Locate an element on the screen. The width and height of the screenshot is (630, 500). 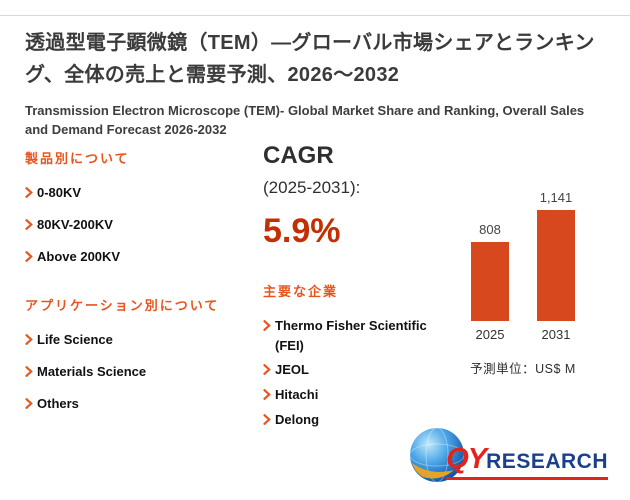
bar-category-label: 2025 is located at coordinates (490, 334).